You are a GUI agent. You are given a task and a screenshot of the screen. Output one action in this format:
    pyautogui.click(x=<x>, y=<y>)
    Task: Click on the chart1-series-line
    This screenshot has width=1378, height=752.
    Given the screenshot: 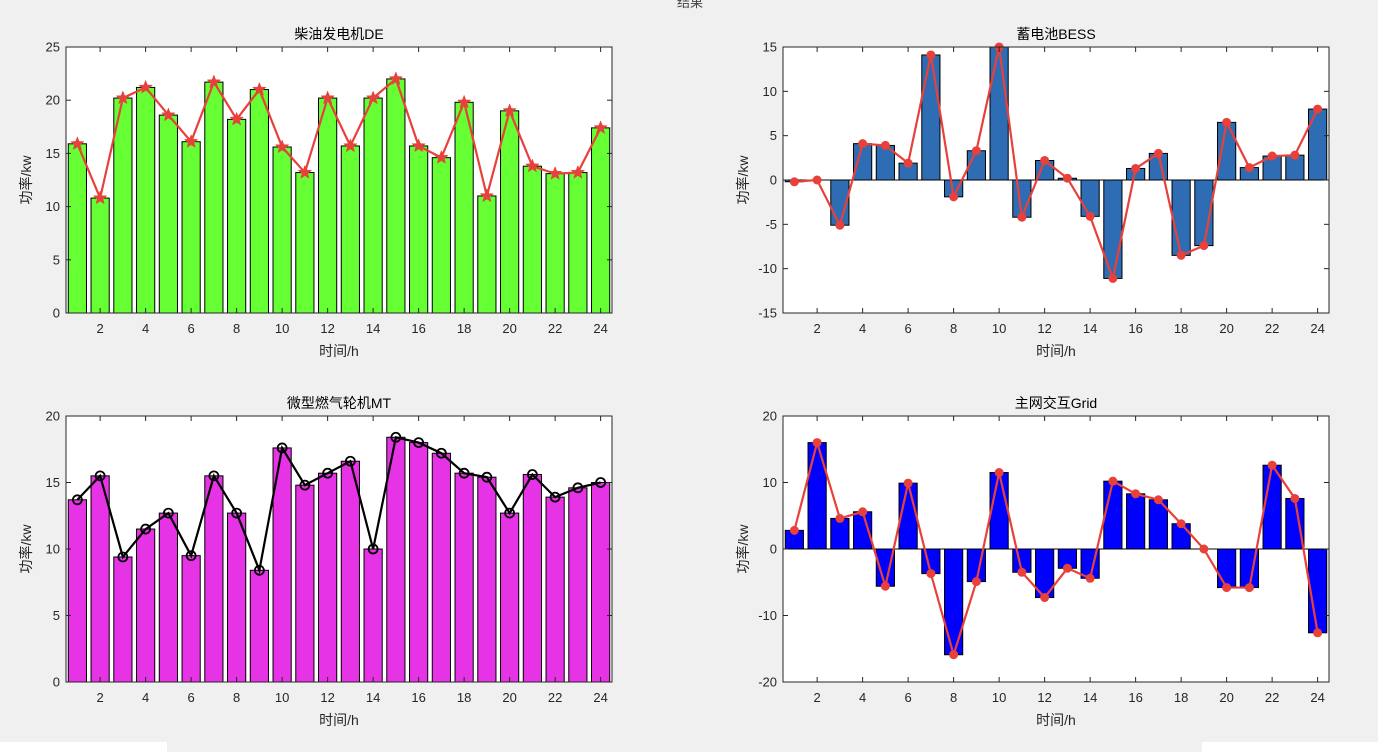 What is the action you would take?
    pyautogui.click(x=339, y=139)
    